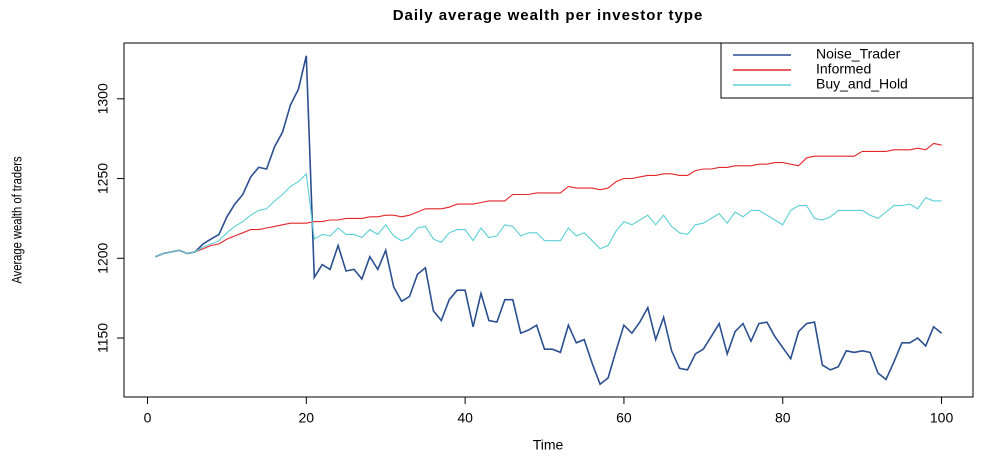 This screenshot has height=457, width=983. Describe the element at coordinates (942, 418) in the screenshot. I see `x-tick-label: 100` at that location.